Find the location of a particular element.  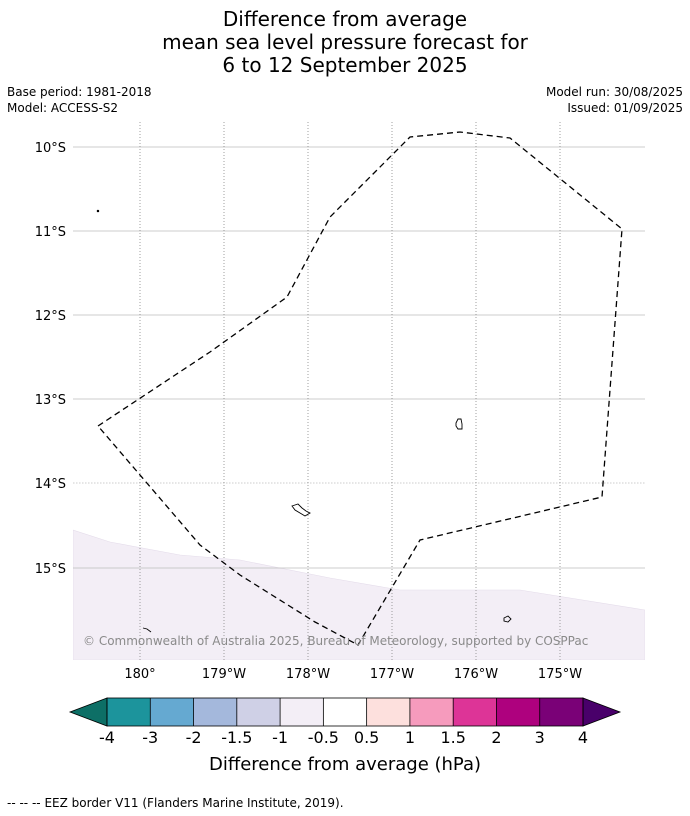

lat-label: 11°S is located at coordinates (50, 232).